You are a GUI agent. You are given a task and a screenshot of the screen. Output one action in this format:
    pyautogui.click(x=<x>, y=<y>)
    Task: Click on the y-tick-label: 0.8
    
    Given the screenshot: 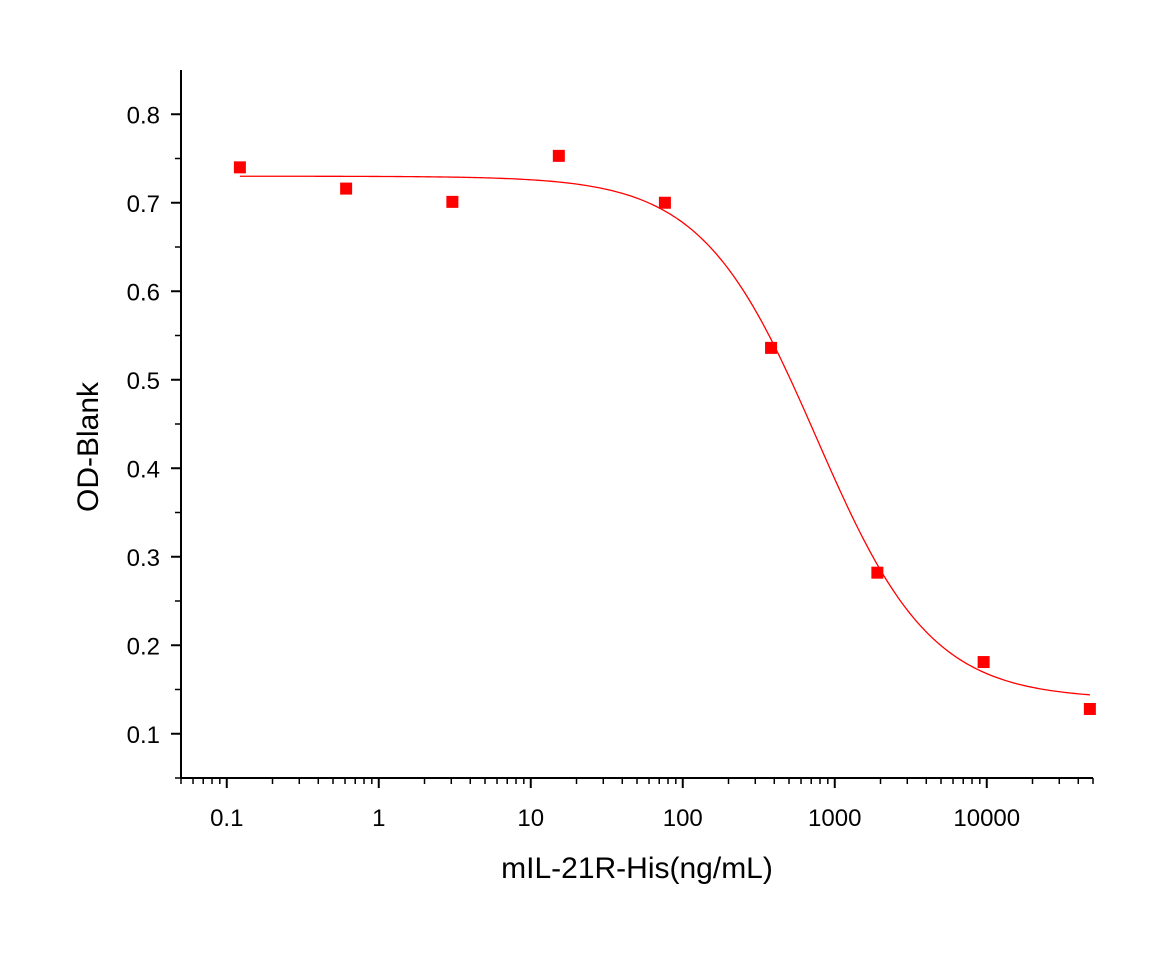 What is the action you would take?
    pyautogui.click(x=143, y=115)
    